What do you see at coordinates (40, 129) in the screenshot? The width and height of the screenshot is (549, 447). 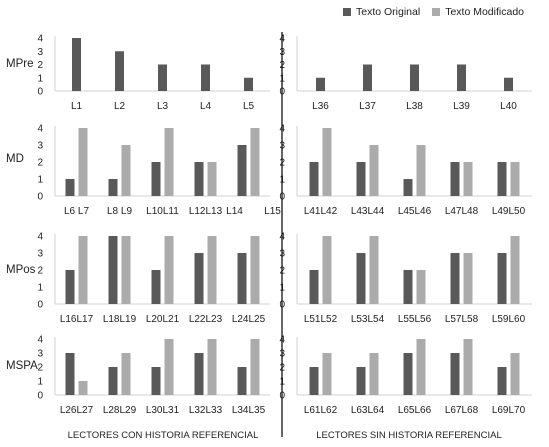 I see `panel-md-con-historia-ytick-4: 4` at bounding box center [40, 129].